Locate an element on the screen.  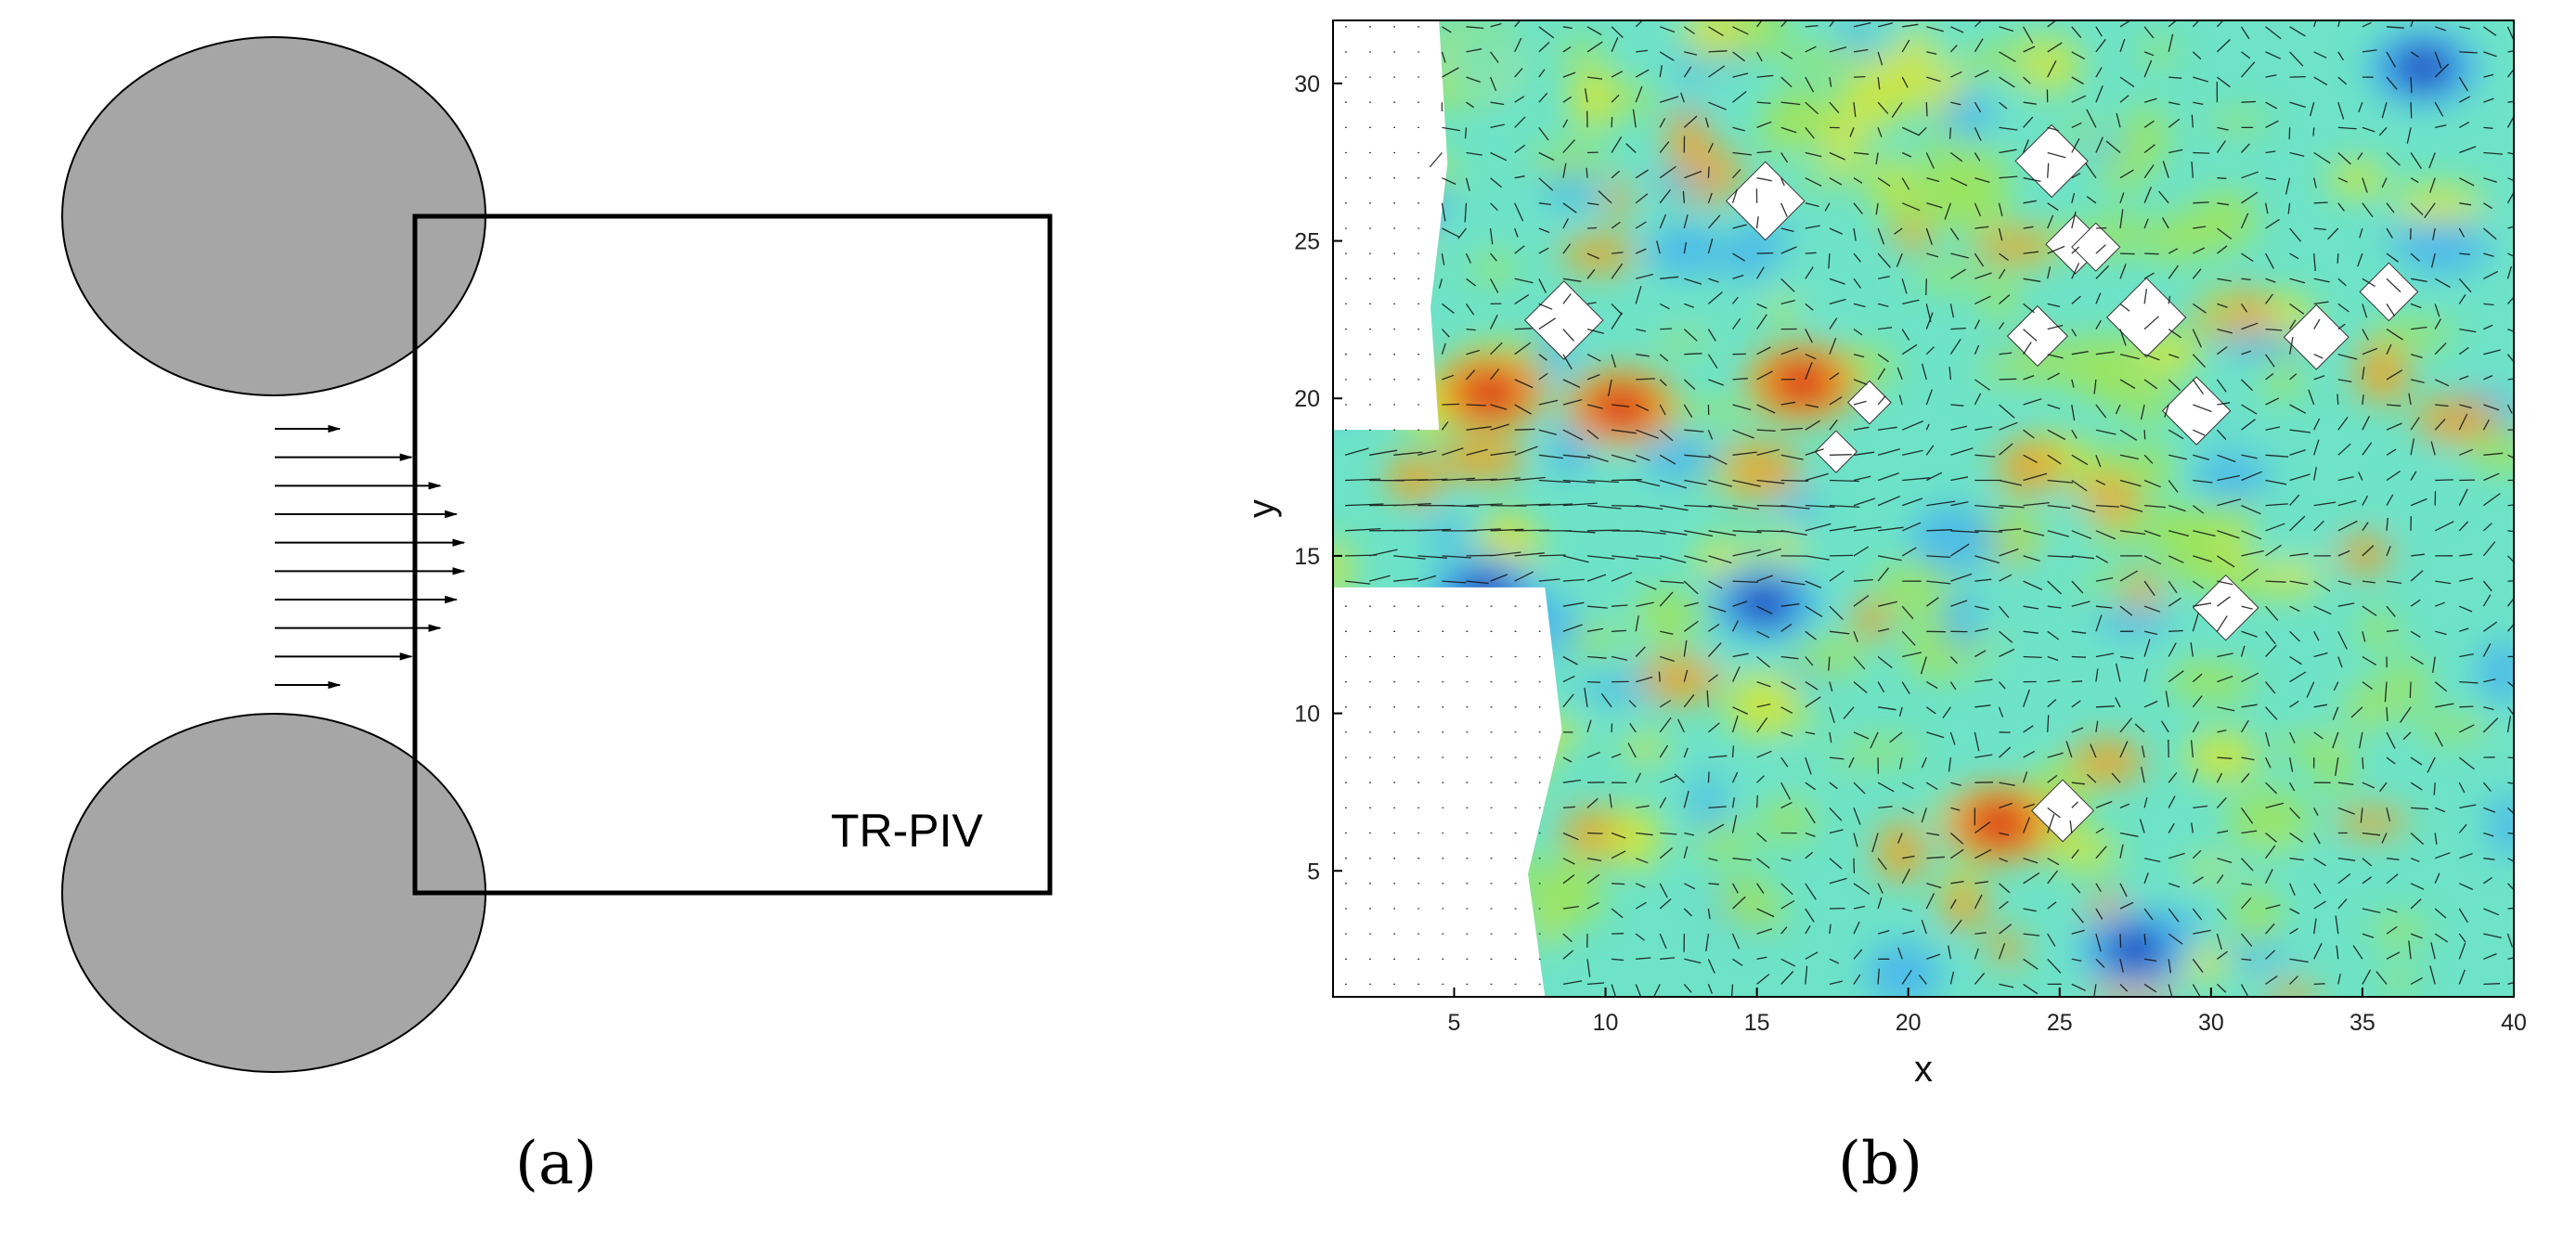
y-tick-label: 5 is located at coordinates (1313, 872).